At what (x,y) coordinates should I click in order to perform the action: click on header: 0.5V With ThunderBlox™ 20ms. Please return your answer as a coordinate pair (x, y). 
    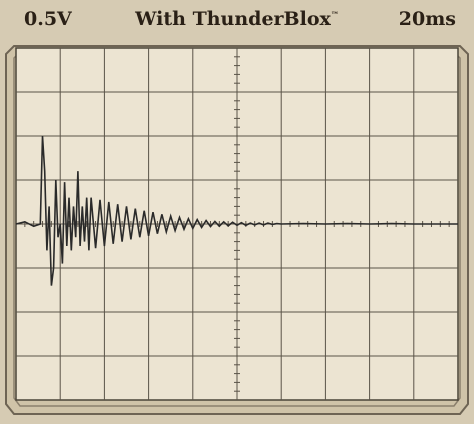
    Looking at the image, I should click on (237, 20).